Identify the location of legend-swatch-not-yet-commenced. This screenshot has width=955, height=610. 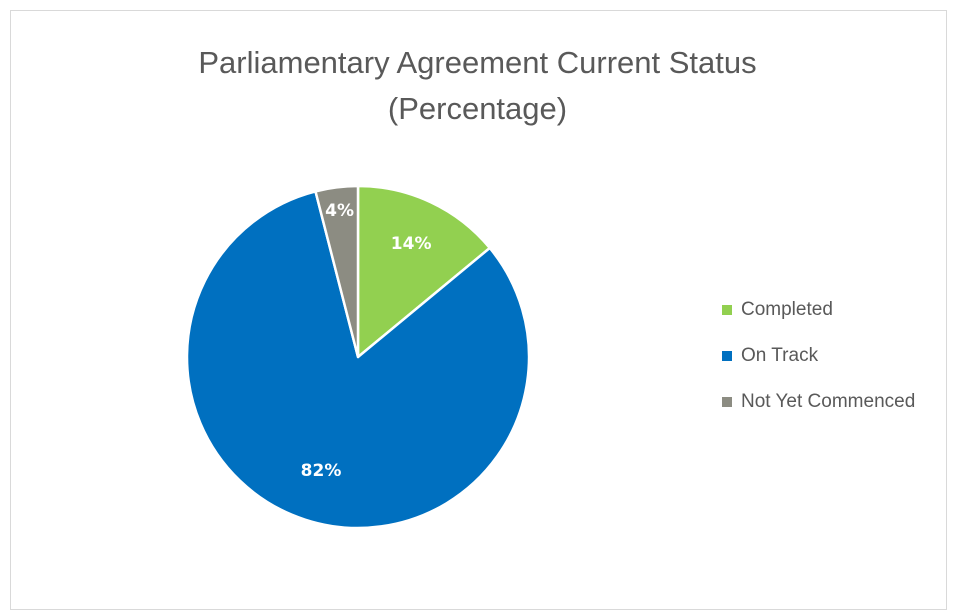
(727, 402).